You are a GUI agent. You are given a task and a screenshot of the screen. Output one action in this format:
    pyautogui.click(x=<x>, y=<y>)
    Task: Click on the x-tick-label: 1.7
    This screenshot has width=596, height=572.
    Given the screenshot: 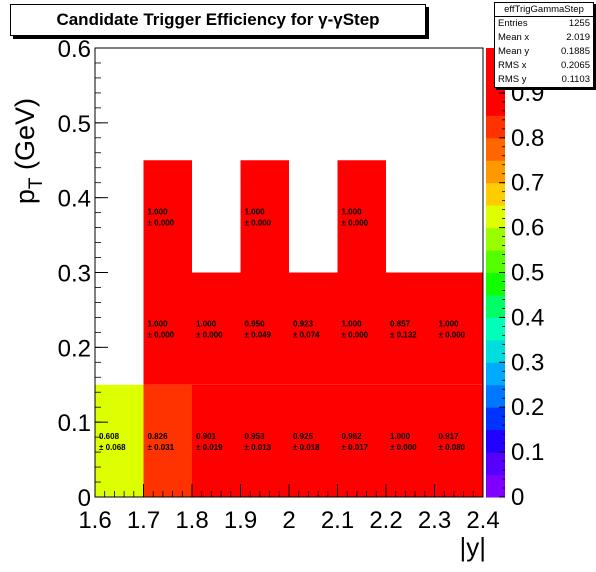 What is the action you would take?
    pyautogui.click(x=143, y=520)
    